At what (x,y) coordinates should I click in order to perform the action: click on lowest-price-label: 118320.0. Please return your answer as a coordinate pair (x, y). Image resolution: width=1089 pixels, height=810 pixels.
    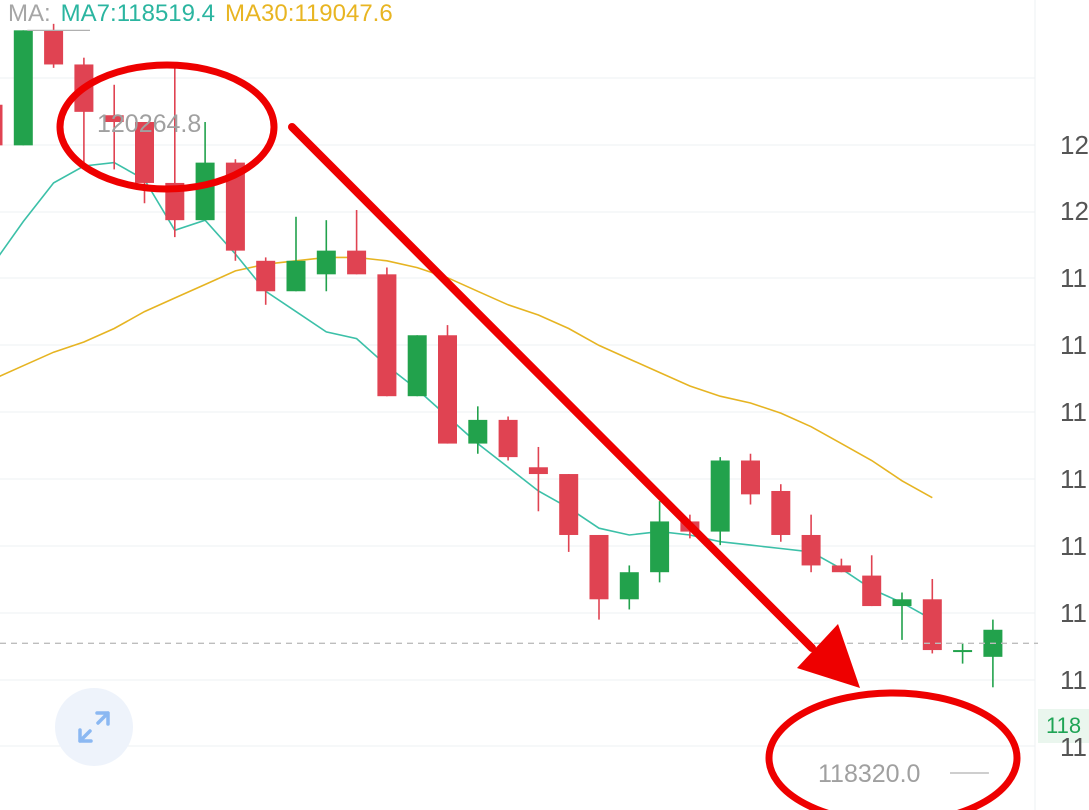
    Looking at the image, I should click on (869, 774).